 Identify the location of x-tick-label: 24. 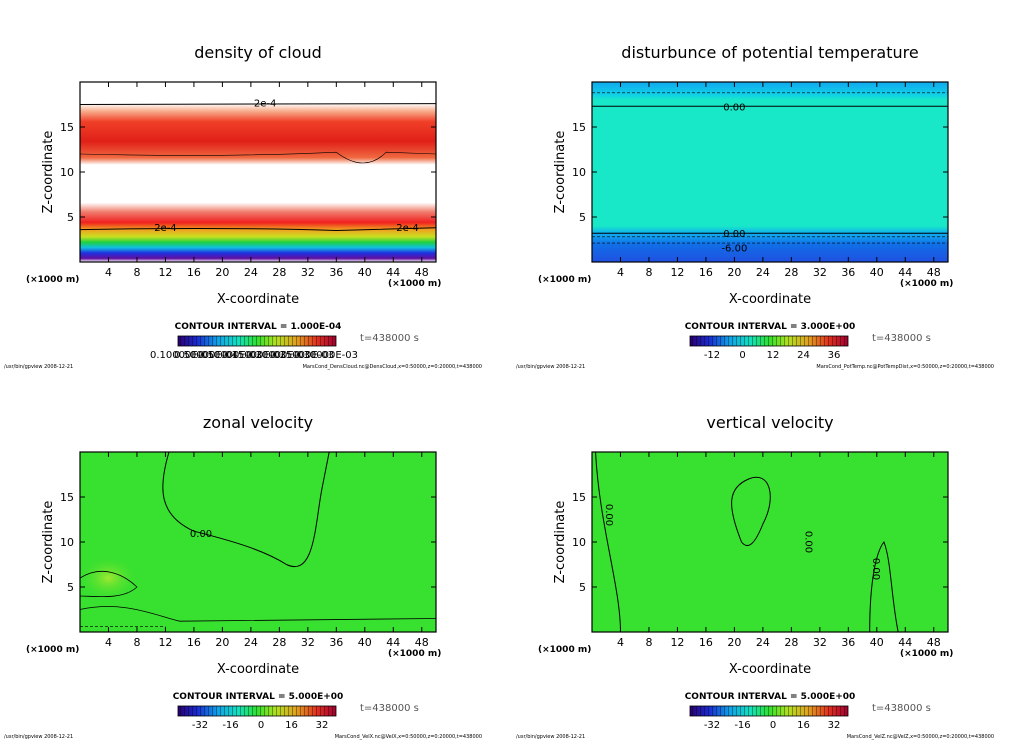
(251, 642).